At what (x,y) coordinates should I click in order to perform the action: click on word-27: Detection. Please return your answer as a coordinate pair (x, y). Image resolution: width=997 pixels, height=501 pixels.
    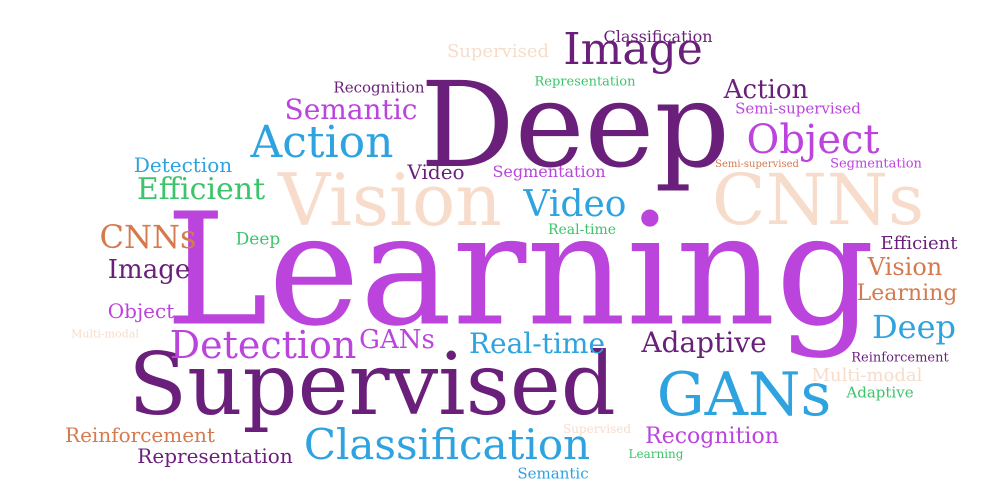
    Looking at the image, I should click on (183, 165).